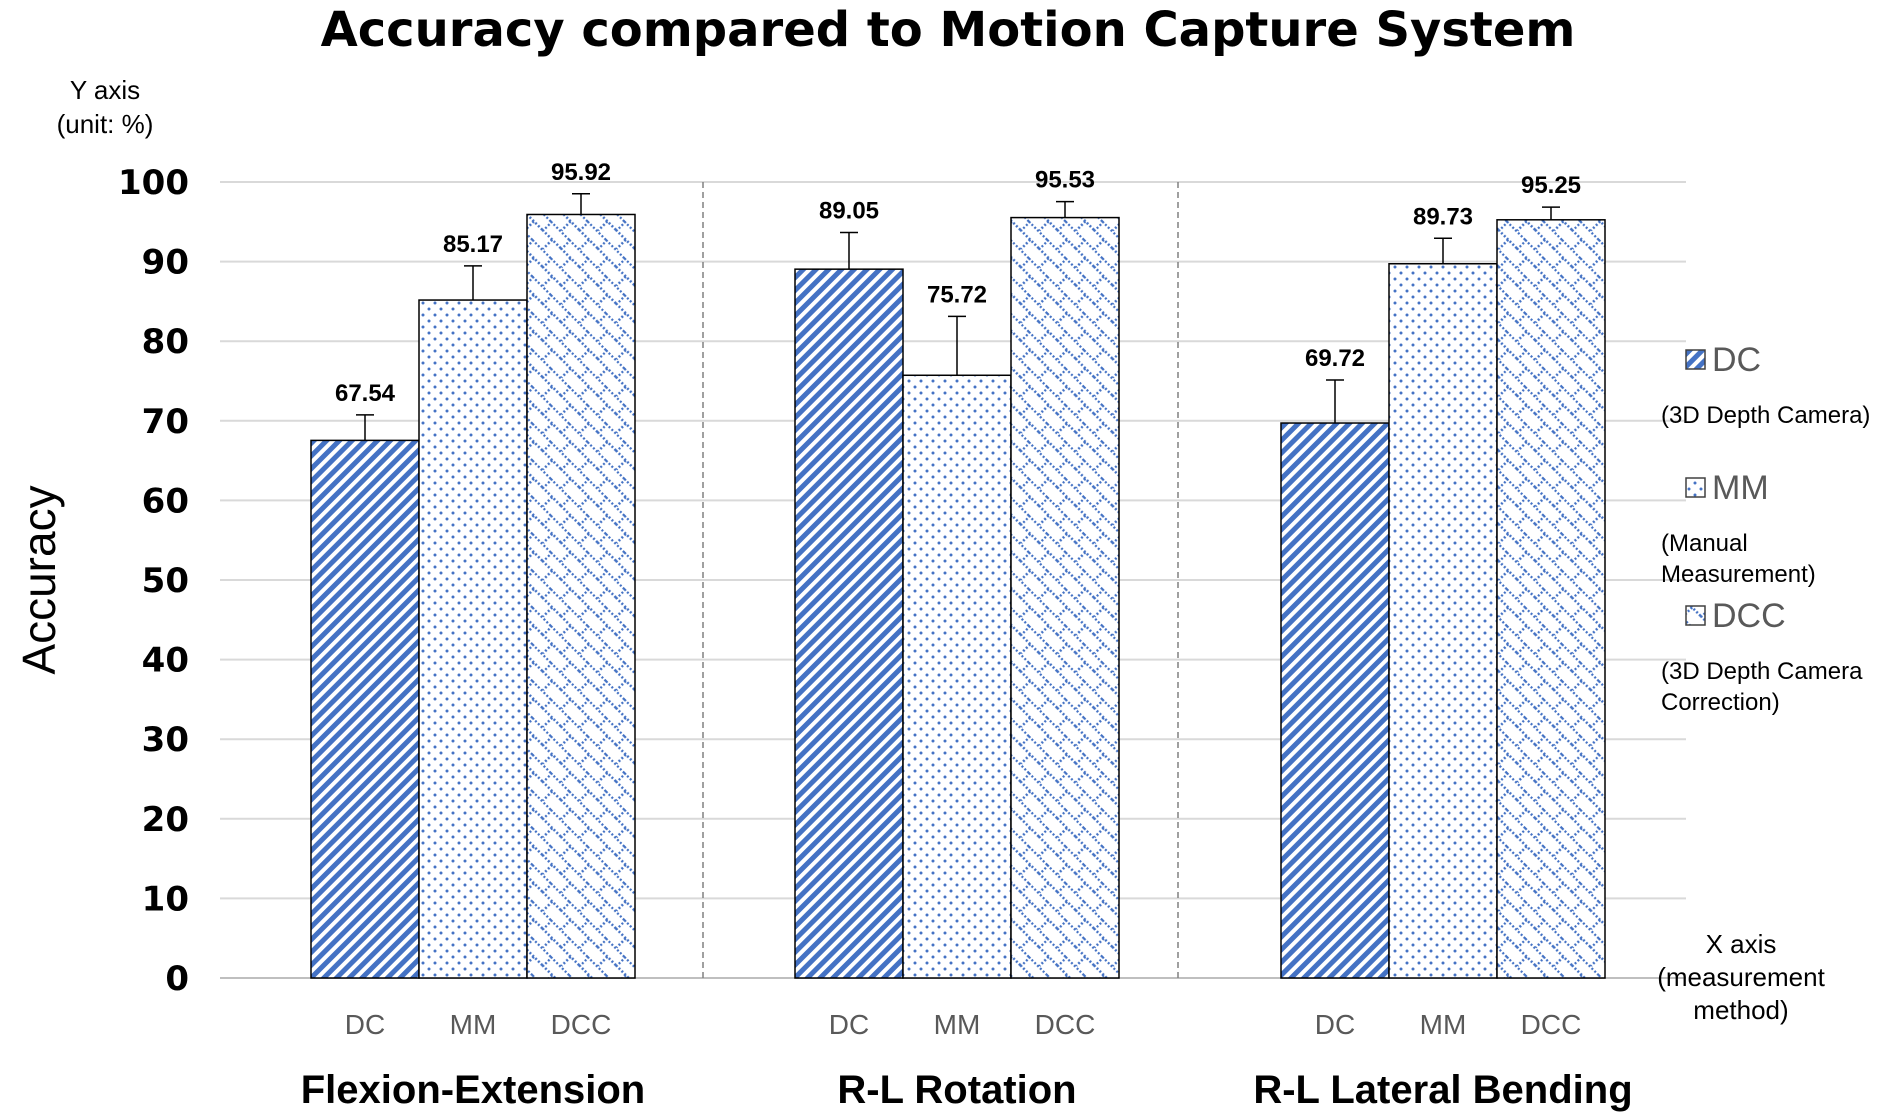  I want to click on error-bars, so click(958, 317).